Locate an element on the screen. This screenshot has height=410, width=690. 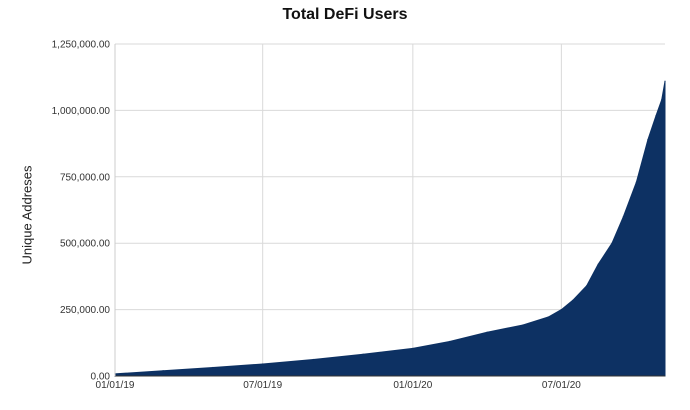
y-tick-label: 1,000,000.00 is located at coordinates (81, 111).